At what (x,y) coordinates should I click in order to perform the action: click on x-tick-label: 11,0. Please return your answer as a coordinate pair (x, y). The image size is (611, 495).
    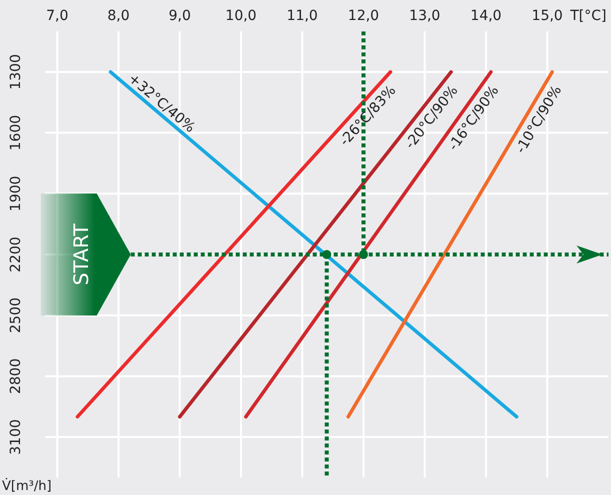
    Looking at the image, I should click on (302, 16).